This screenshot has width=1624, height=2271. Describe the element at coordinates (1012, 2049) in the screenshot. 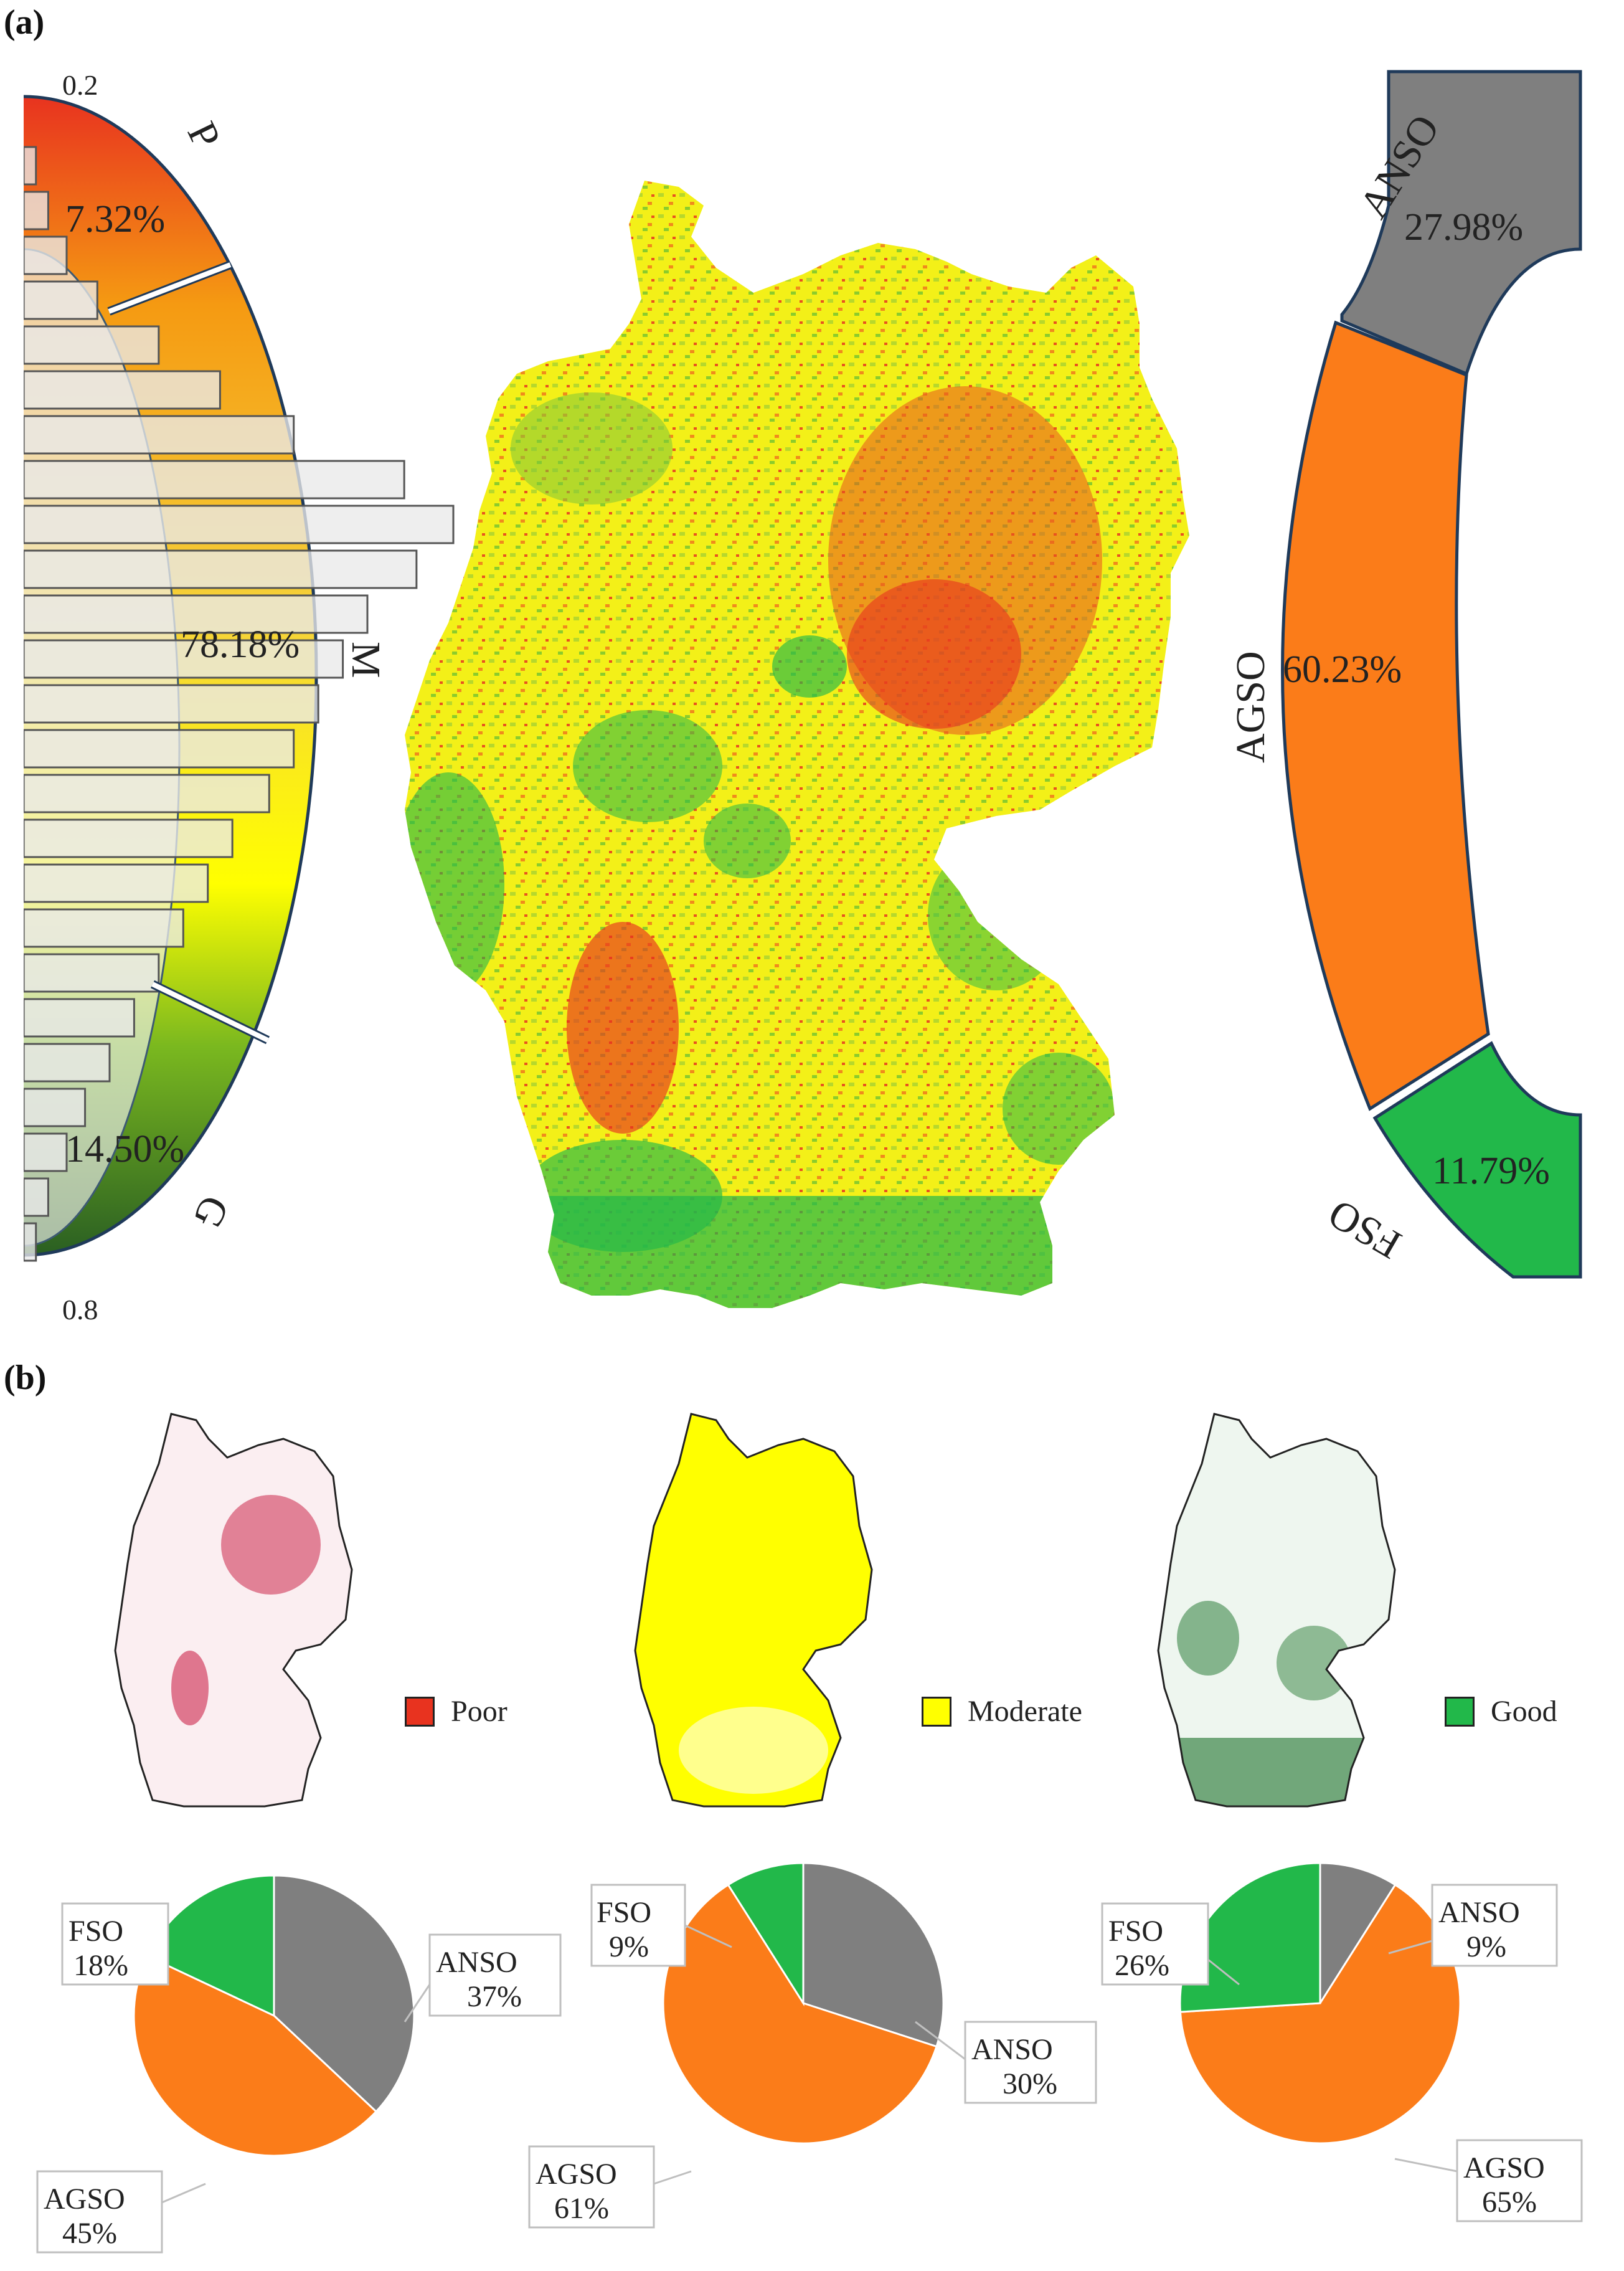

I see `pie-moderate-anso-label: ANSO` at that location.